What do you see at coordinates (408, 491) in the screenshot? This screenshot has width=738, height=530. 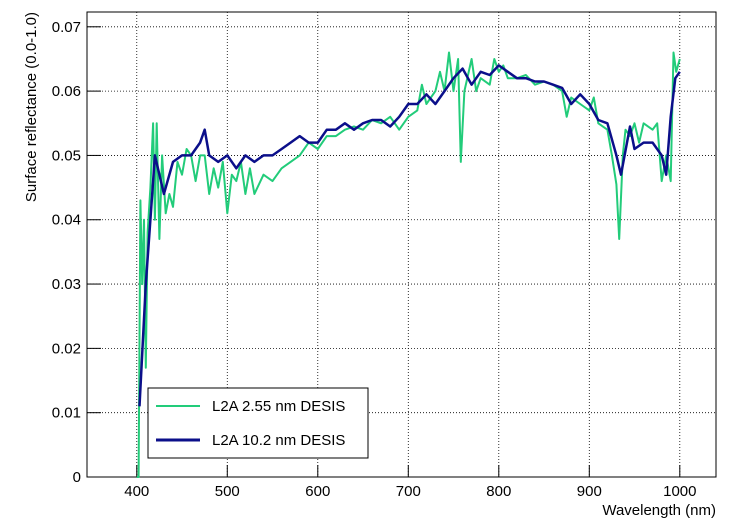 I see `x-tick-label: 700` at bounding box center [408, 491].